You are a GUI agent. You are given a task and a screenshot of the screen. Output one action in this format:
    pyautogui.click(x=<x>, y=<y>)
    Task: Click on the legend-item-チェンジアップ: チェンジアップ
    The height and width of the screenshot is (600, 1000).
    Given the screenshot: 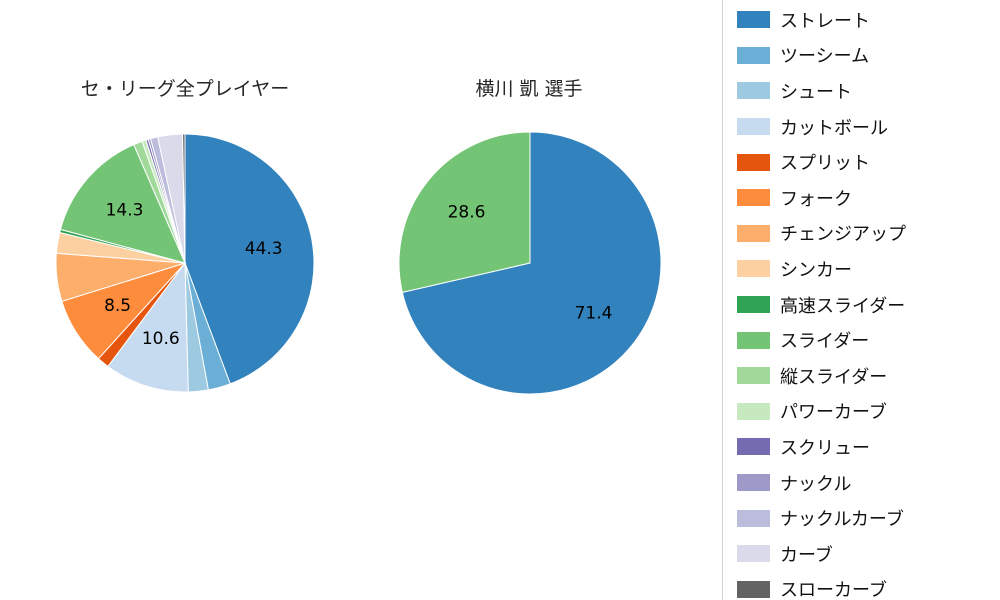 What is the action you would take?
    pyautogui.click(x=868, y=234)
    